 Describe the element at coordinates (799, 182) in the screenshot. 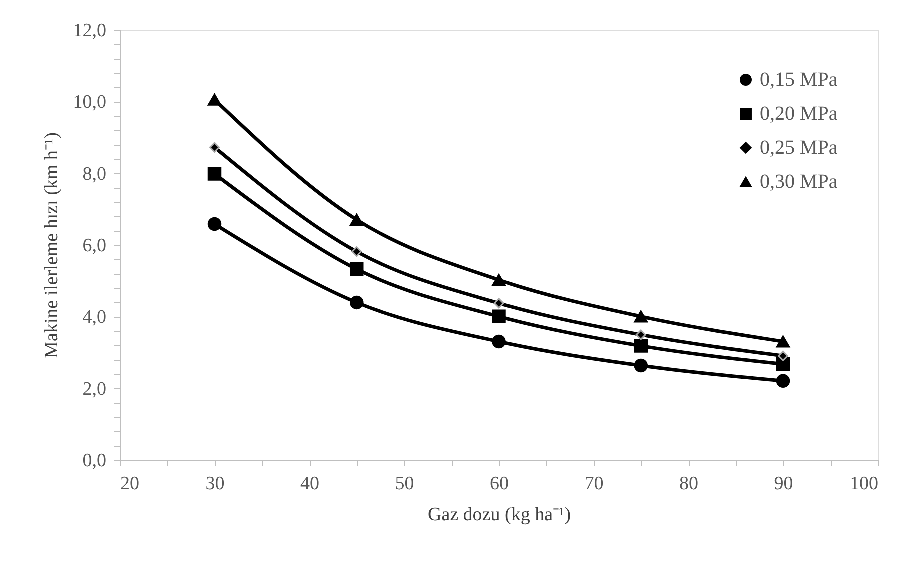

I see `legend-label: 0,30 MPa` at that location.